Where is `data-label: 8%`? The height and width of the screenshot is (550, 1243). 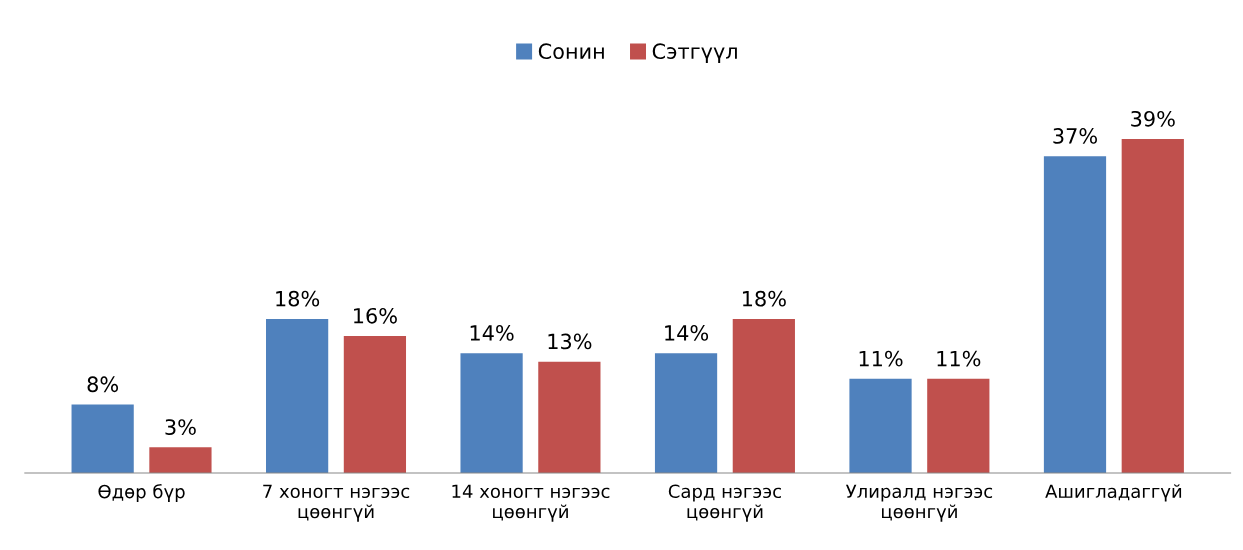 data-label: 8% is located at coordinates (103, 384).